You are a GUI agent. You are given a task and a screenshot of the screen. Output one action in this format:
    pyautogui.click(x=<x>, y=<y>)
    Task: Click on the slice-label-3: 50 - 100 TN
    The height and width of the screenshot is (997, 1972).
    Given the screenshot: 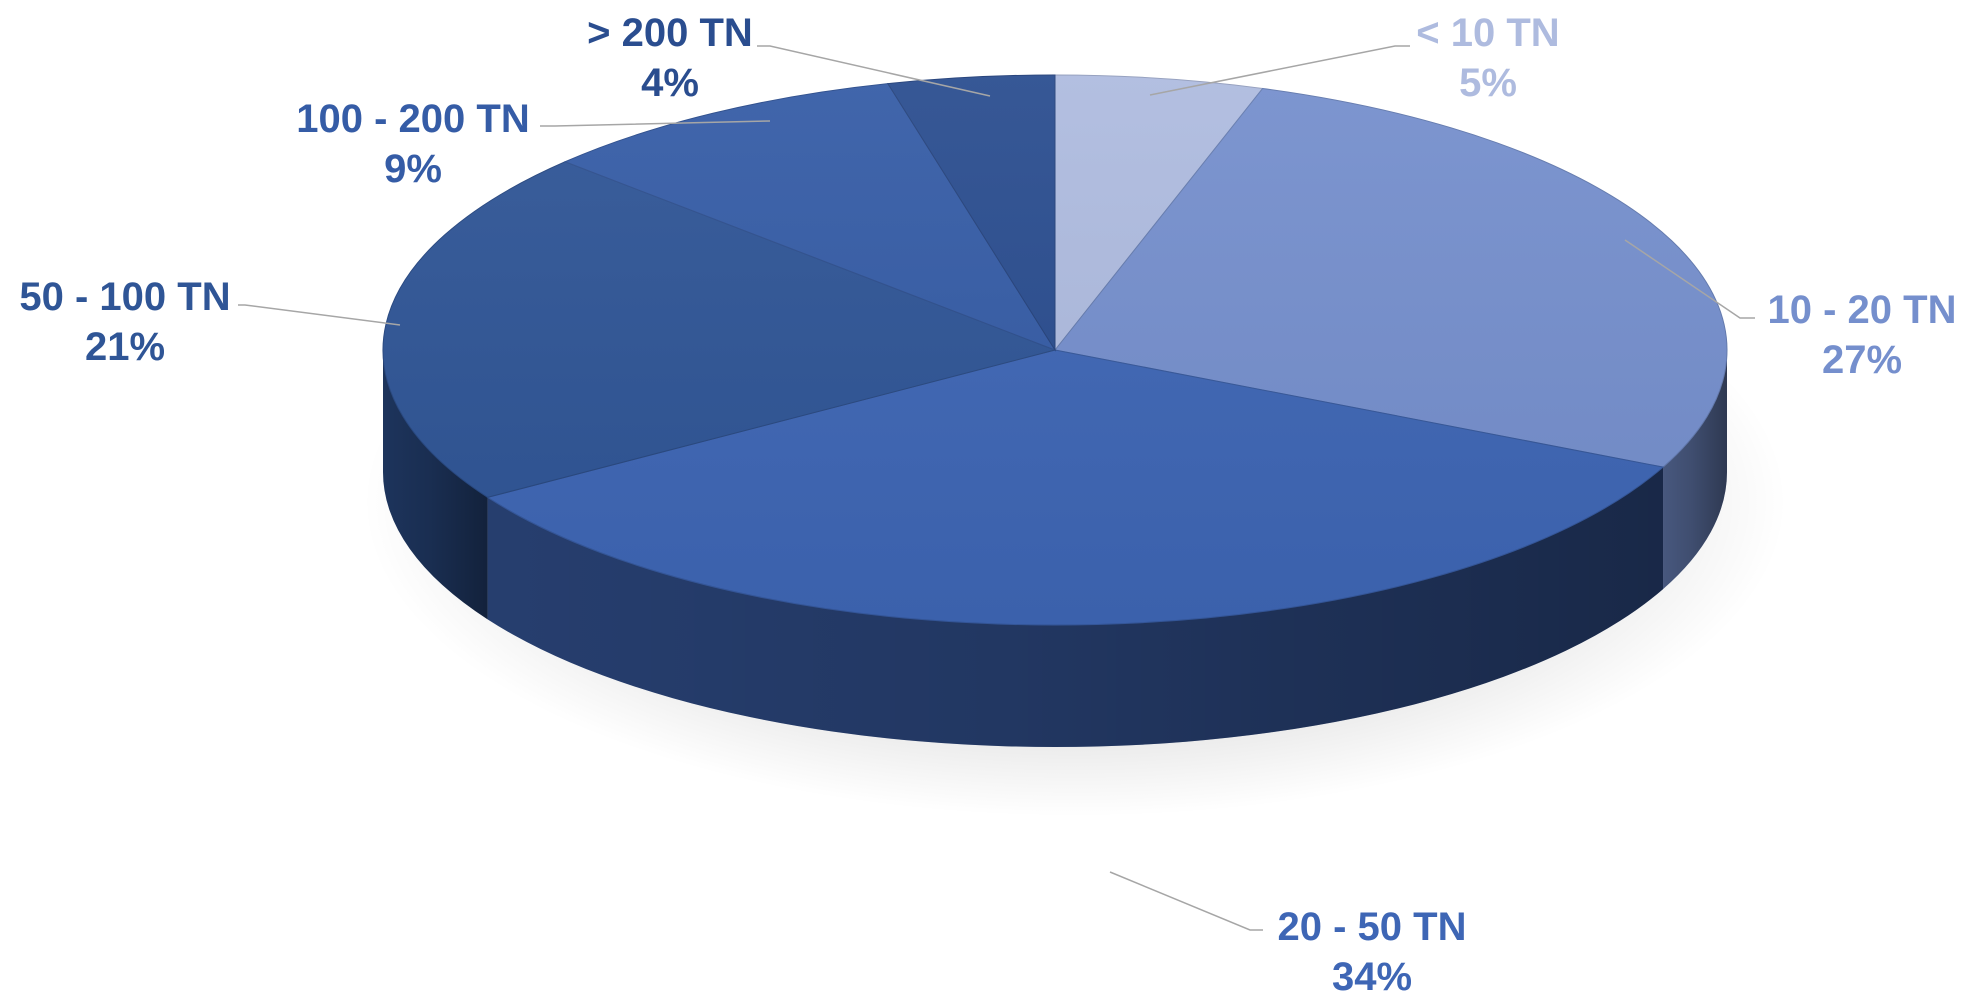 What is the action you would take?
    pyautogui.click(x=124, y=297)
    